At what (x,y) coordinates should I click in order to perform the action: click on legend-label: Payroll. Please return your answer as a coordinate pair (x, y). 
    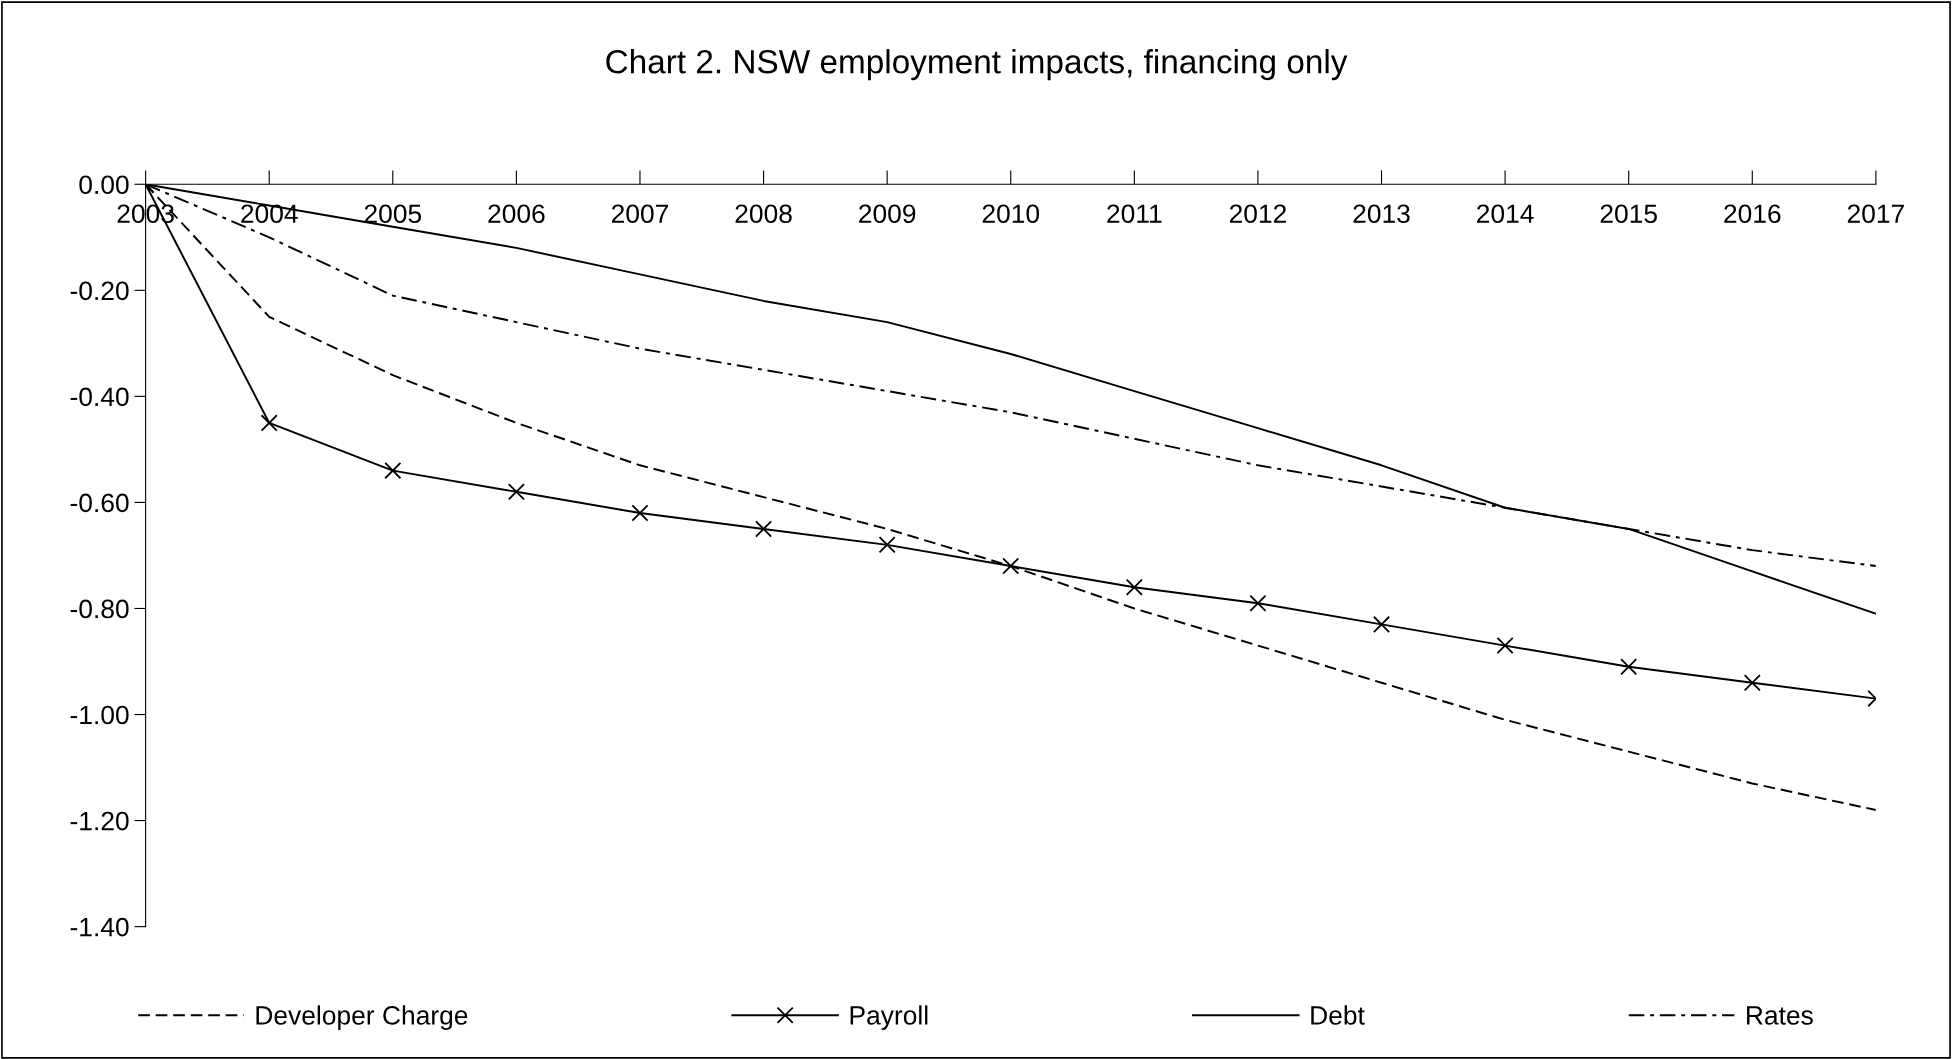
    Looking at the image, I should click on (889, 1017).